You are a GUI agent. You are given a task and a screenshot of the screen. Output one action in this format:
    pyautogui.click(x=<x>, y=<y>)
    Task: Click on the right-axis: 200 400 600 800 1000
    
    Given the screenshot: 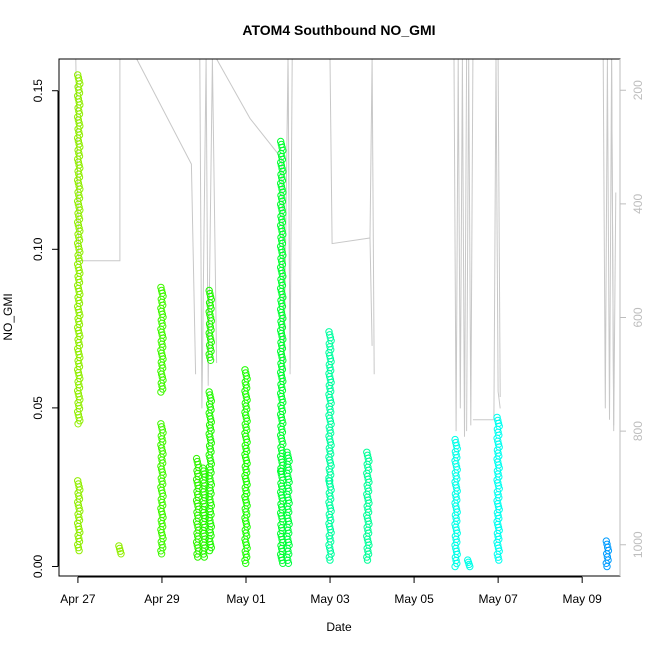 What is the action you would take?
    pyautogui.click(x=632, y=317)
    